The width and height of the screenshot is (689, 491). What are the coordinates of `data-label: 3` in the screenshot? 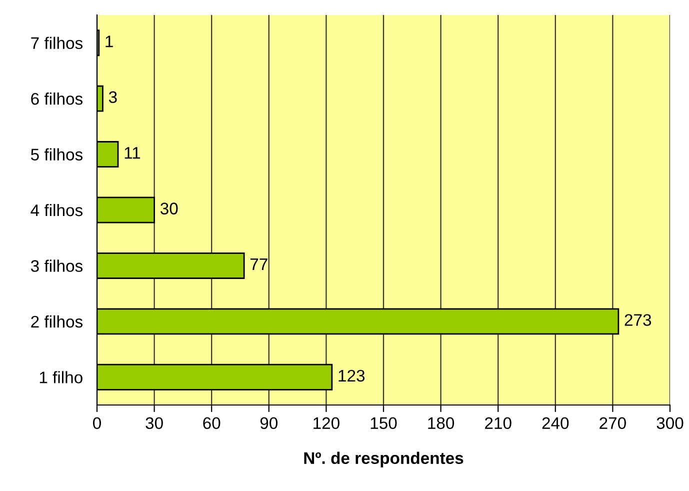 It's located at (112, 97).